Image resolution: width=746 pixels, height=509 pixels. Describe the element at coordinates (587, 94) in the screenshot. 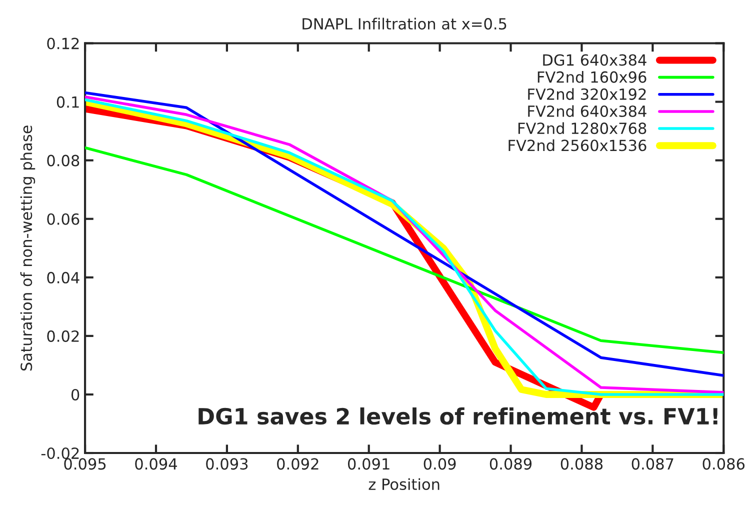

I see `legend-label: FV2nd 320x192` at that location.